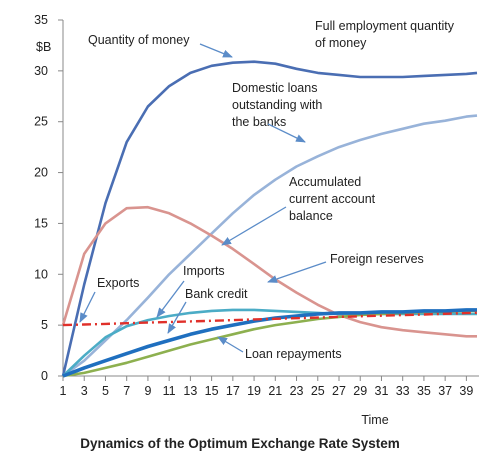  Describe the element at coordinates (41, 71) in the screenshot. I see `y-tick-label: 30` at that location.